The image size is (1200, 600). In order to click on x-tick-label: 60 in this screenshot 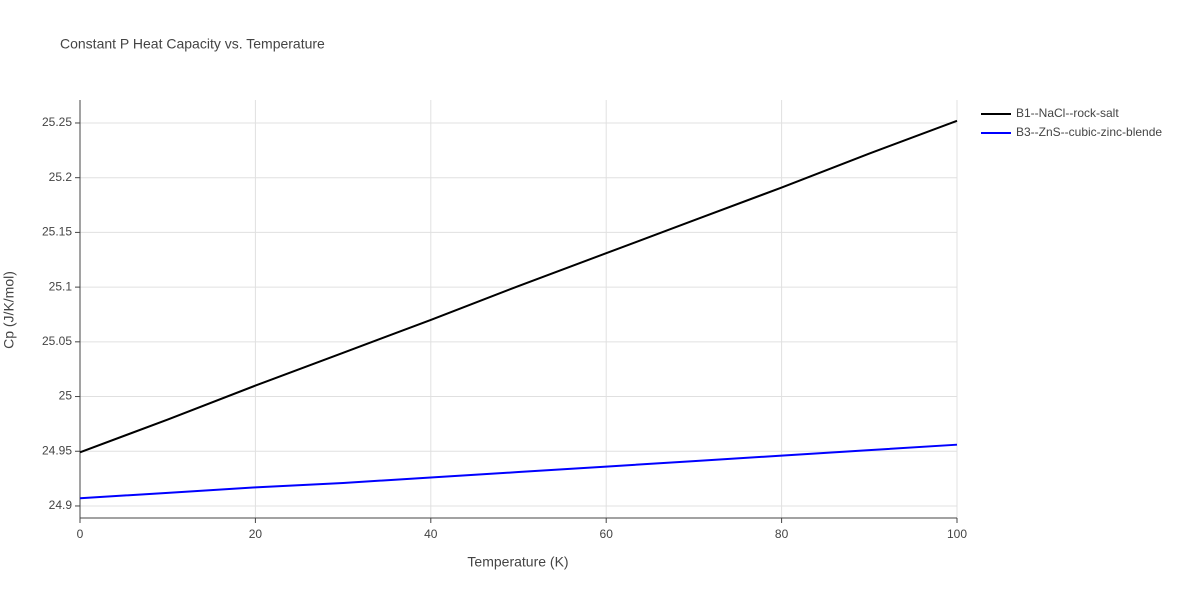, I will do `click(607, 534)`.